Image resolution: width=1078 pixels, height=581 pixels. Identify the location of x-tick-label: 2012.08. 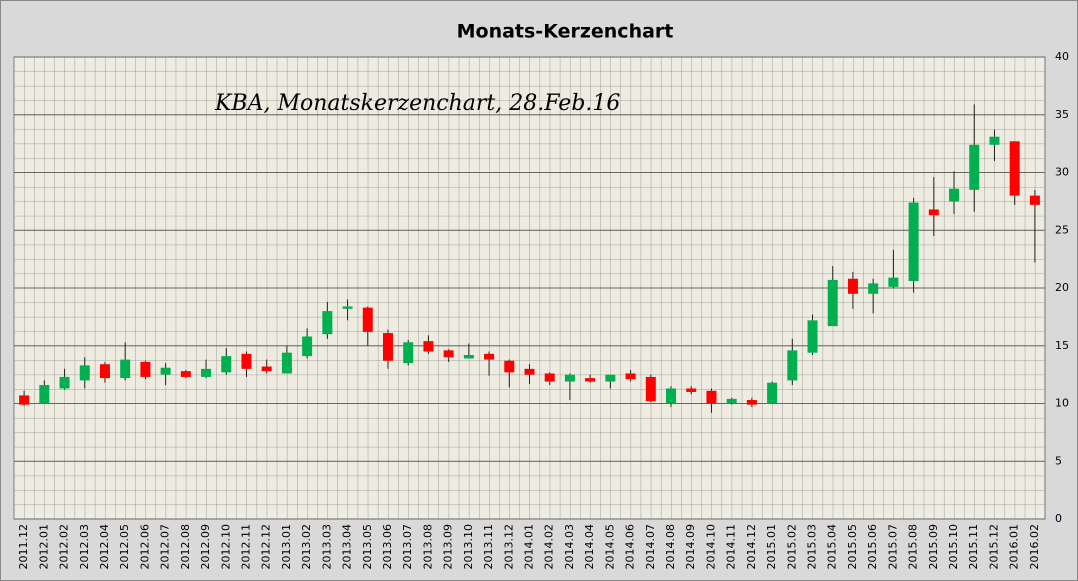
(185, 547).